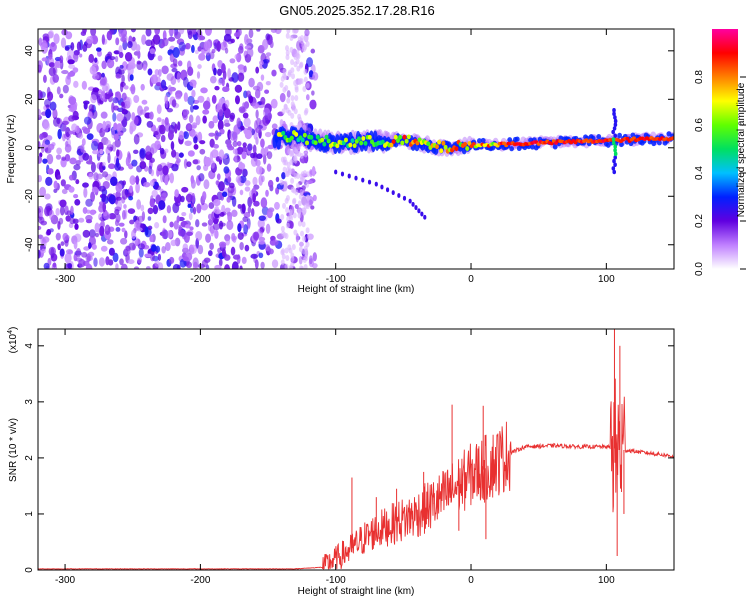 The width and height of the screenshot is (750, 600). Describe the element at coordinates (741, 149) in the screenshot. I see `colorbar-label: Normalized spectral amplitude` at that location.